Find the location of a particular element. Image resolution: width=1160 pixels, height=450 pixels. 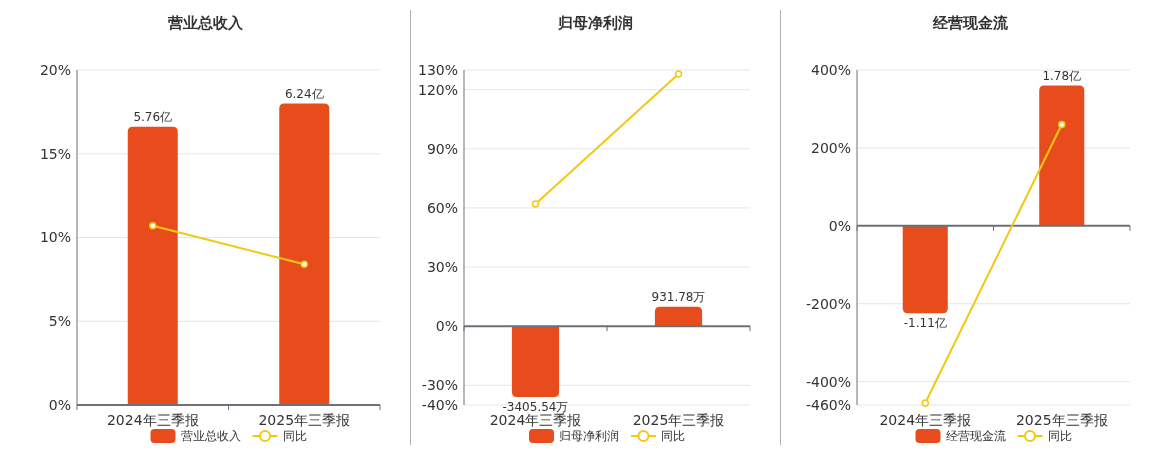

y-tick-label: 30% is located at coordinates (442, 266).